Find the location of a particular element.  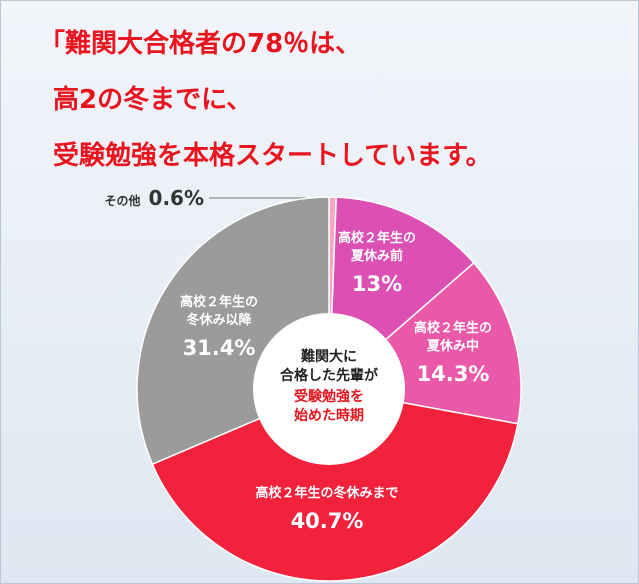

slice-label: 高校２年生の 冬休み以降 31.4% is located at coordinates (219, 327).